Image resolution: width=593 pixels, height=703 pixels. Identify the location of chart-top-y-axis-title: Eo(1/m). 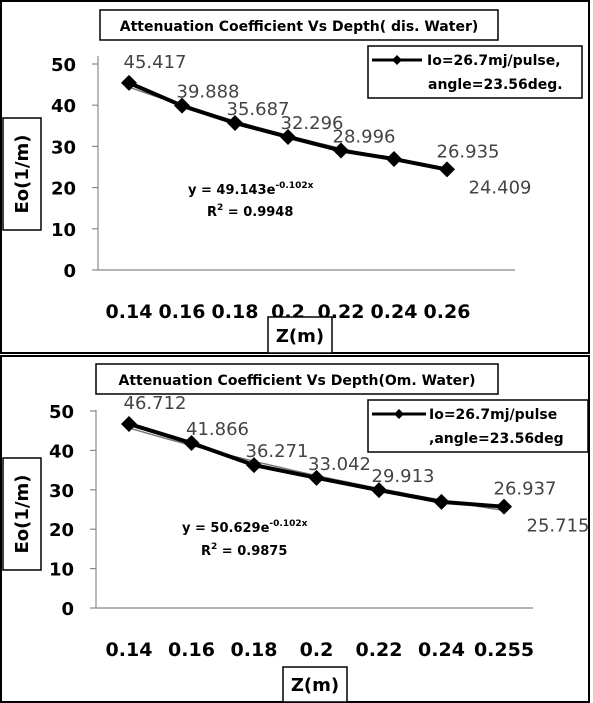
(22, 174).